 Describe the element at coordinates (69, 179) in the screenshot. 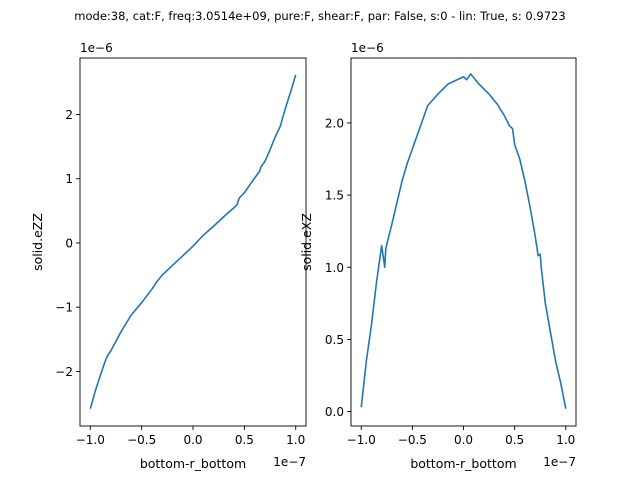

I see `y-tick-label: 1` at that location.